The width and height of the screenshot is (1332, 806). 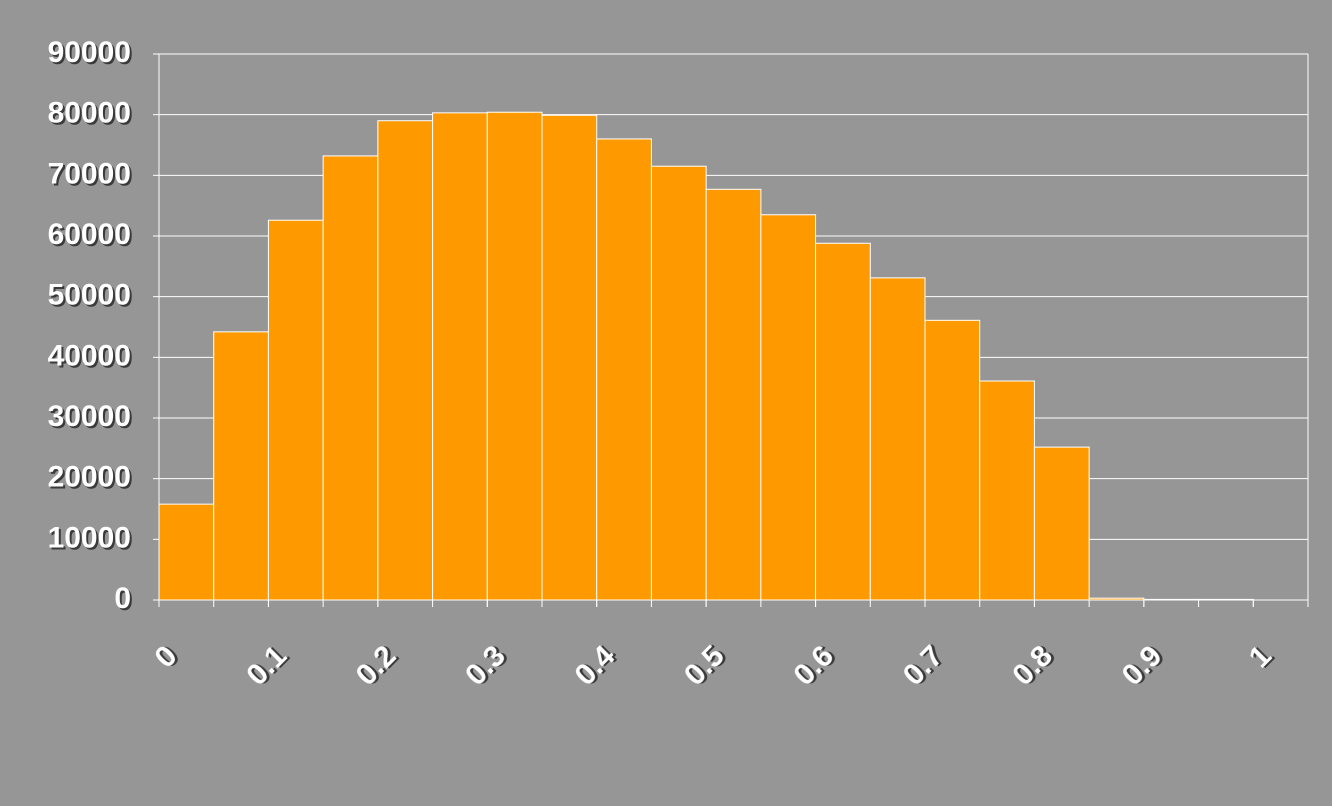 What do you see at coordinates (89, 416) in the screenshot?
I see `y-tick-label: 30000` at bounding box center [89, 416].